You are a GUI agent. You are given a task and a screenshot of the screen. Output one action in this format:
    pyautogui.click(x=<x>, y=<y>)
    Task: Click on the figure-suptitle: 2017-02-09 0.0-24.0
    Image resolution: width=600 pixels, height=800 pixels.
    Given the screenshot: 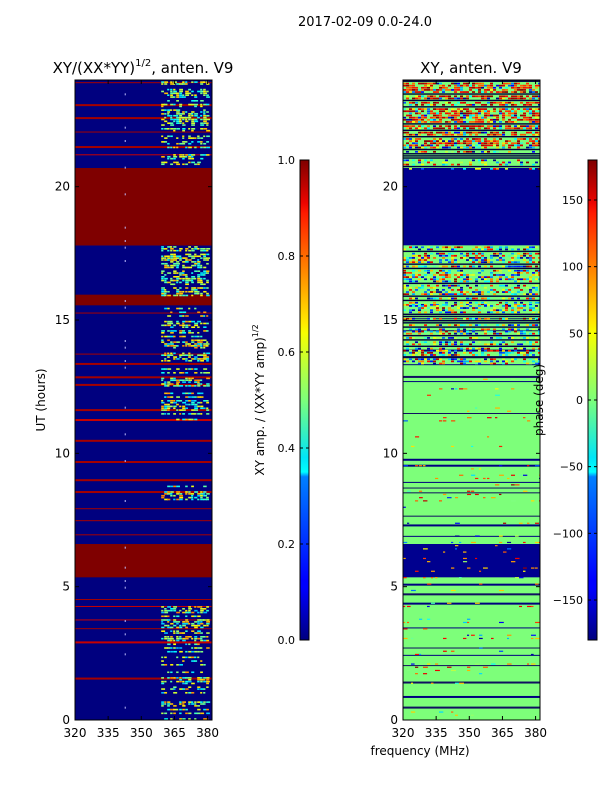 What is the action you would take?
    pyautogui.click(x=365, y=22)
    